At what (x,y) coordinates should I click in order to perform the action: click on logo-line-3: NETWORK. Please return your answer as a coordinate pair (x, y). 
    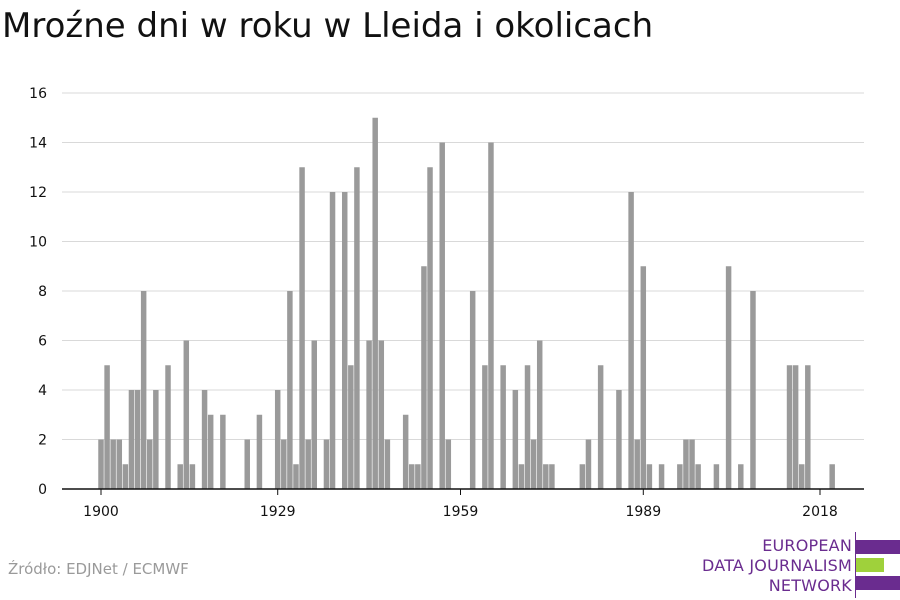
    Looking at the image, I should click on (810, 585).